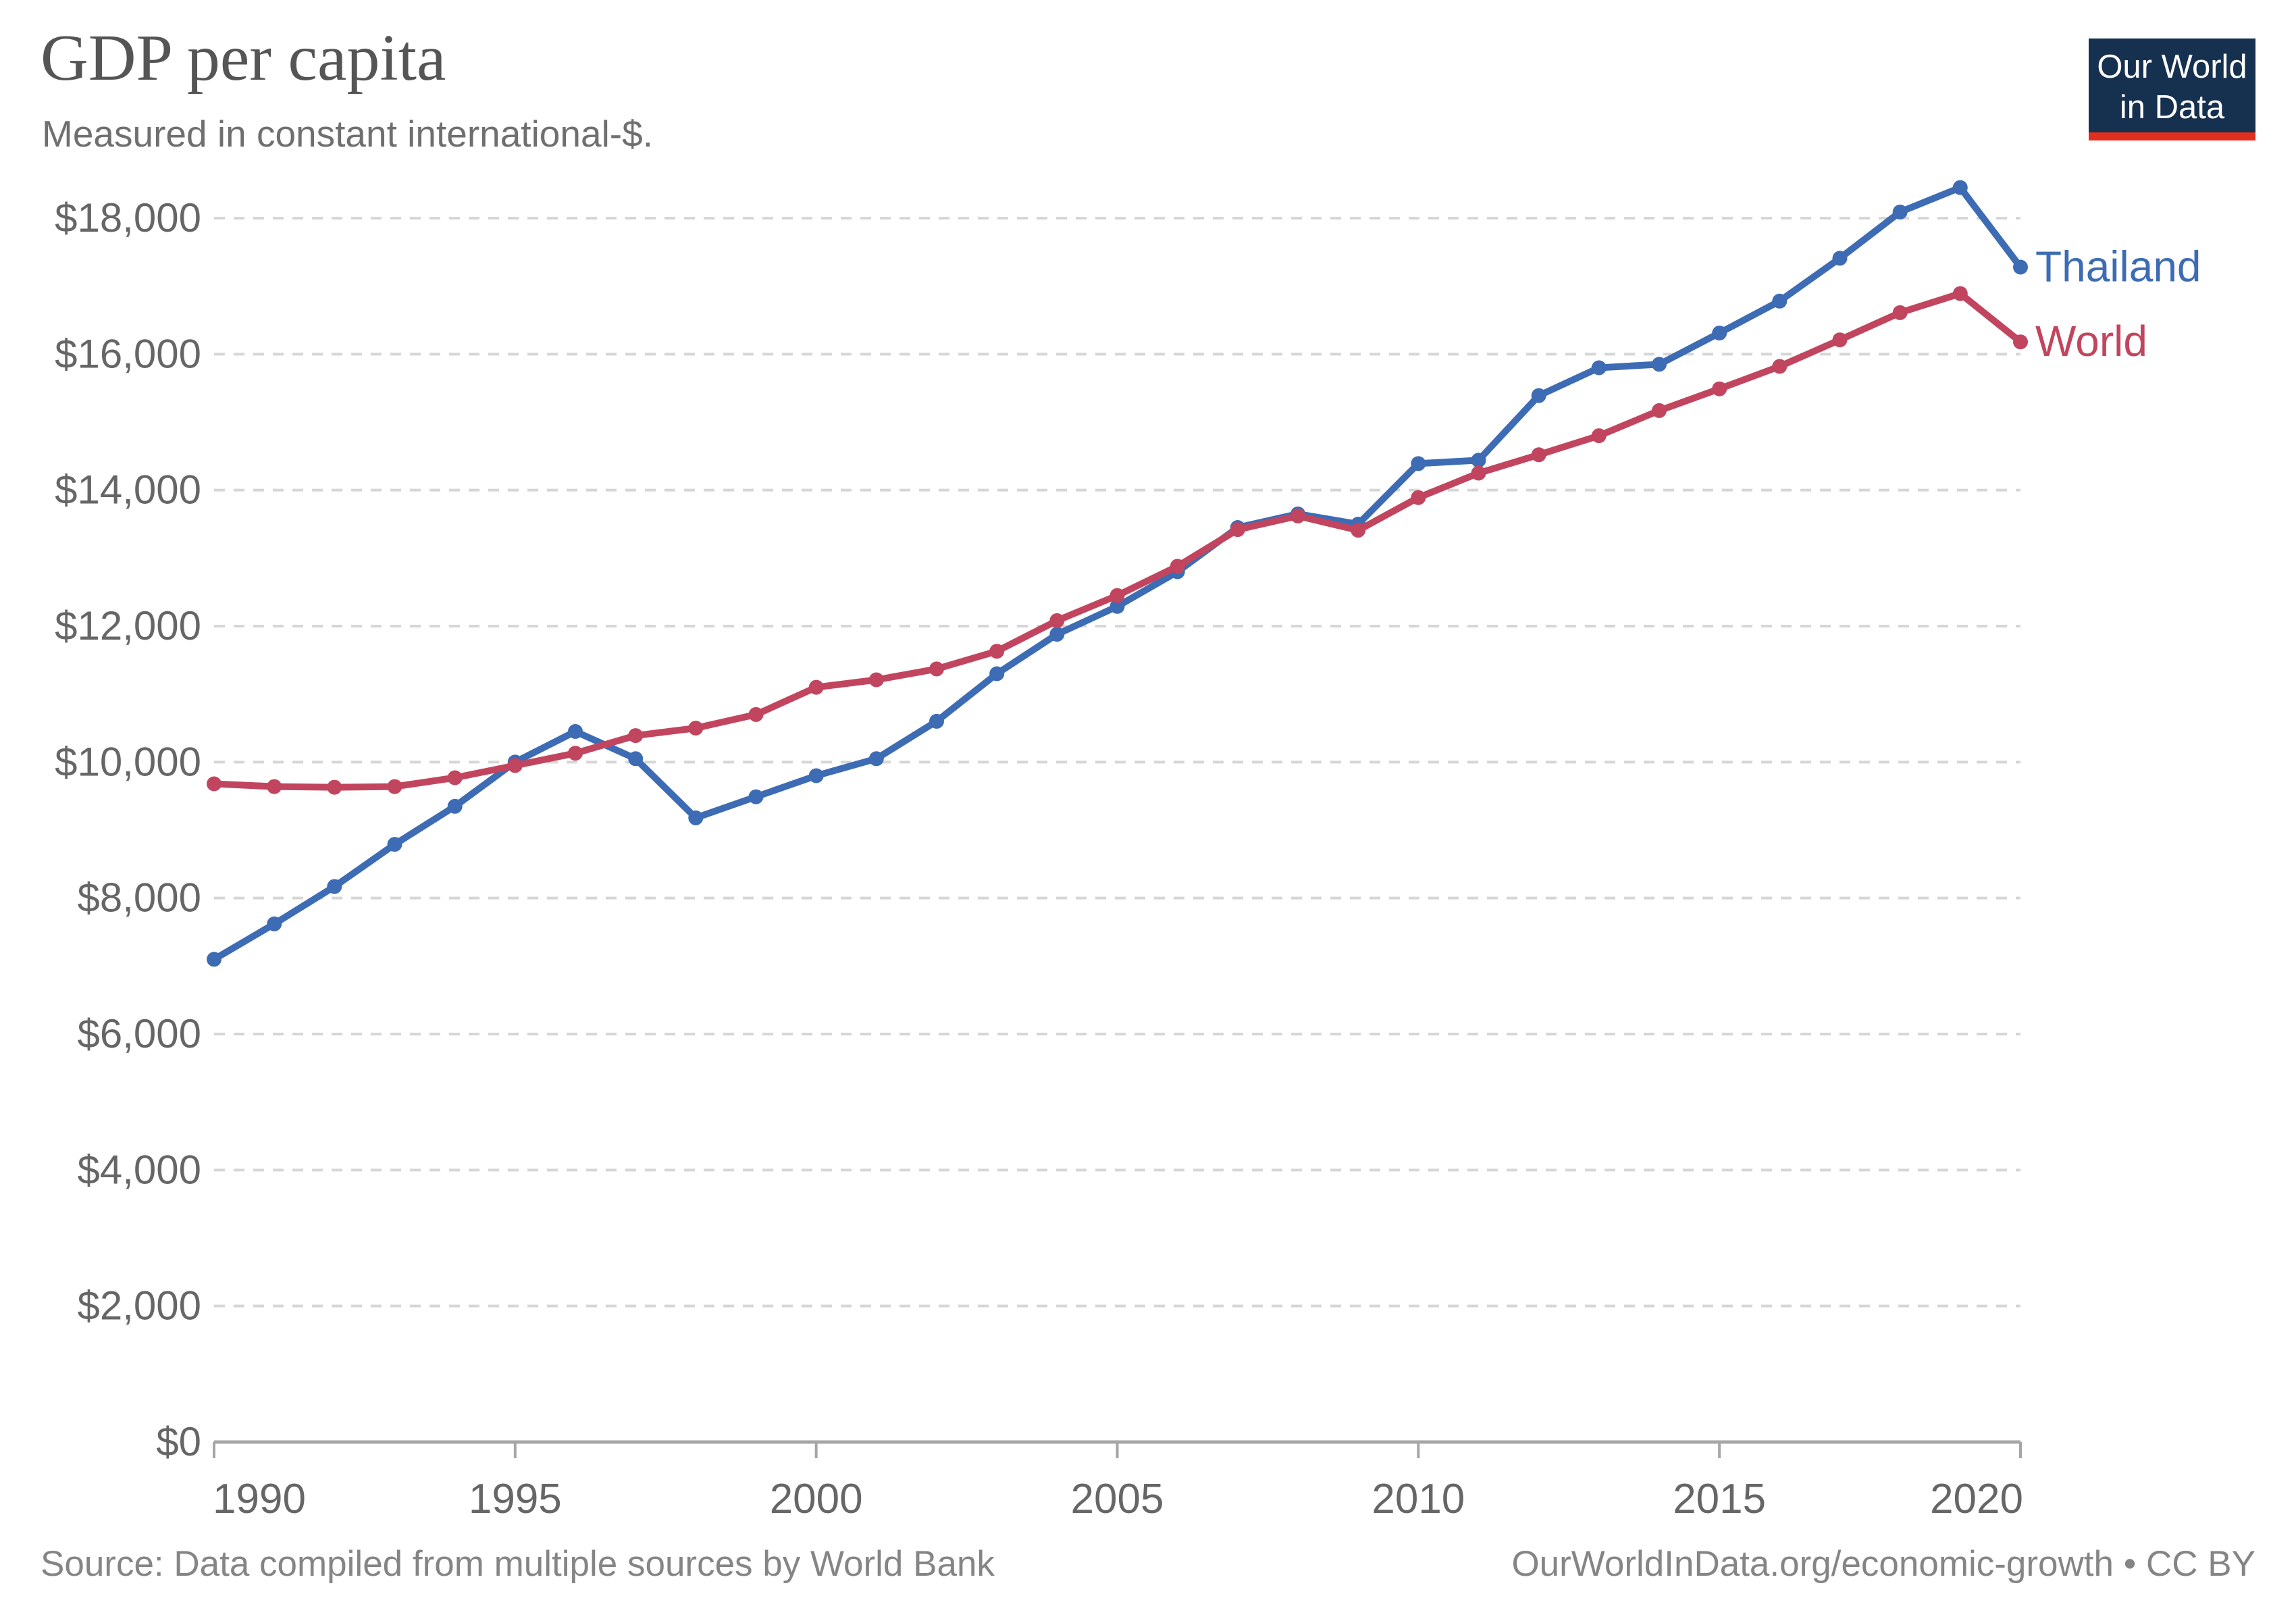 This screenshot has width=2296, height=1621. Describe the element at coordinates (1960, 187) in the screenshot. I see `data-point-thailand-2019` at that location.